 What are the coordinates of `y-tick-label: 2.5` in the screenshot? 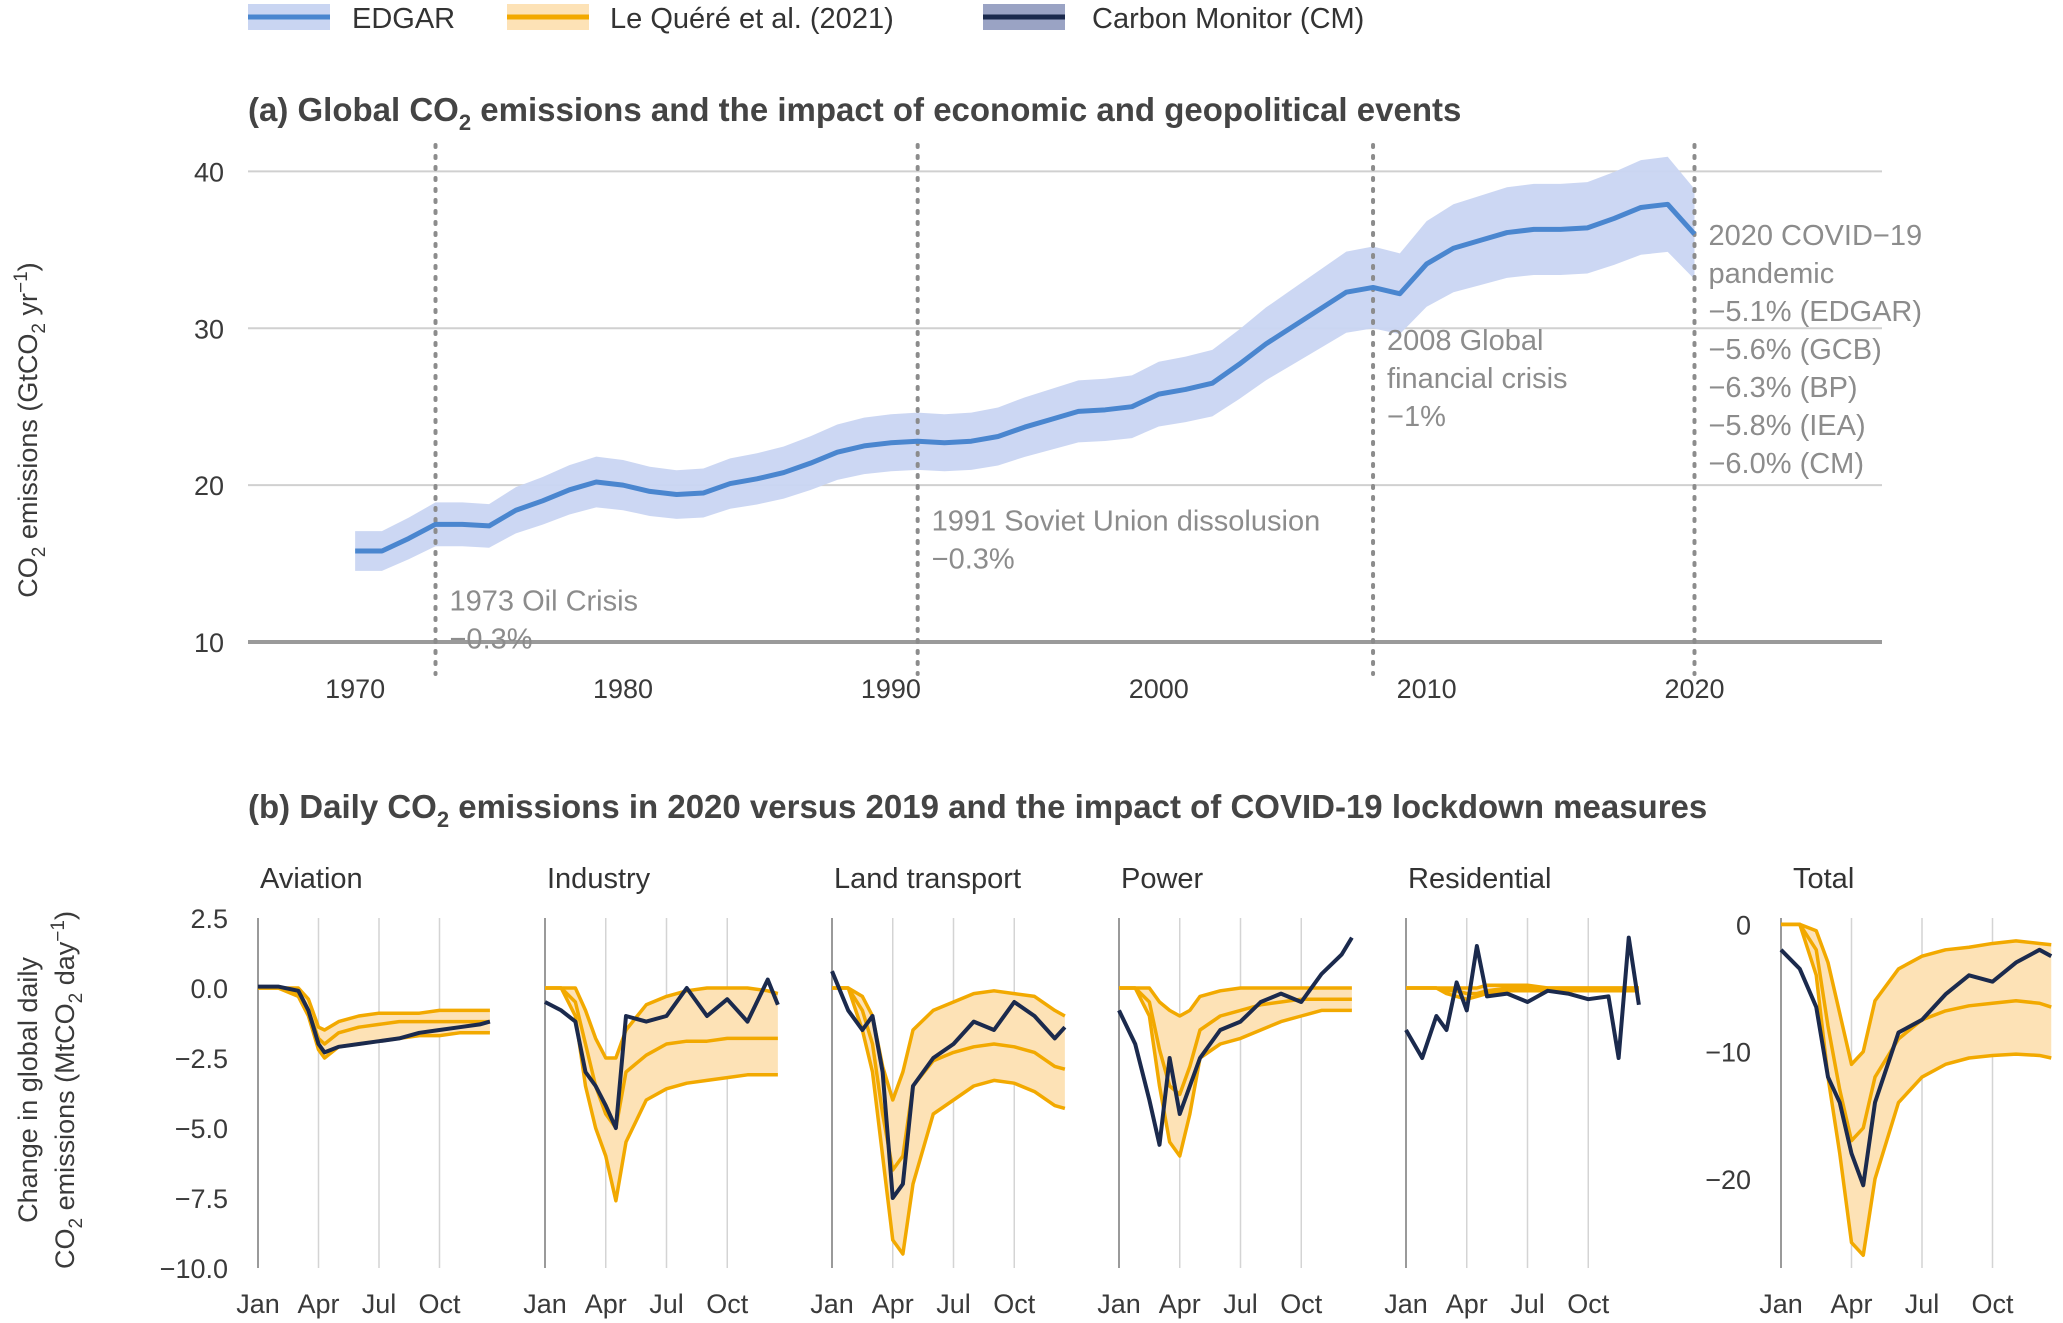 It's located at (209, 919).